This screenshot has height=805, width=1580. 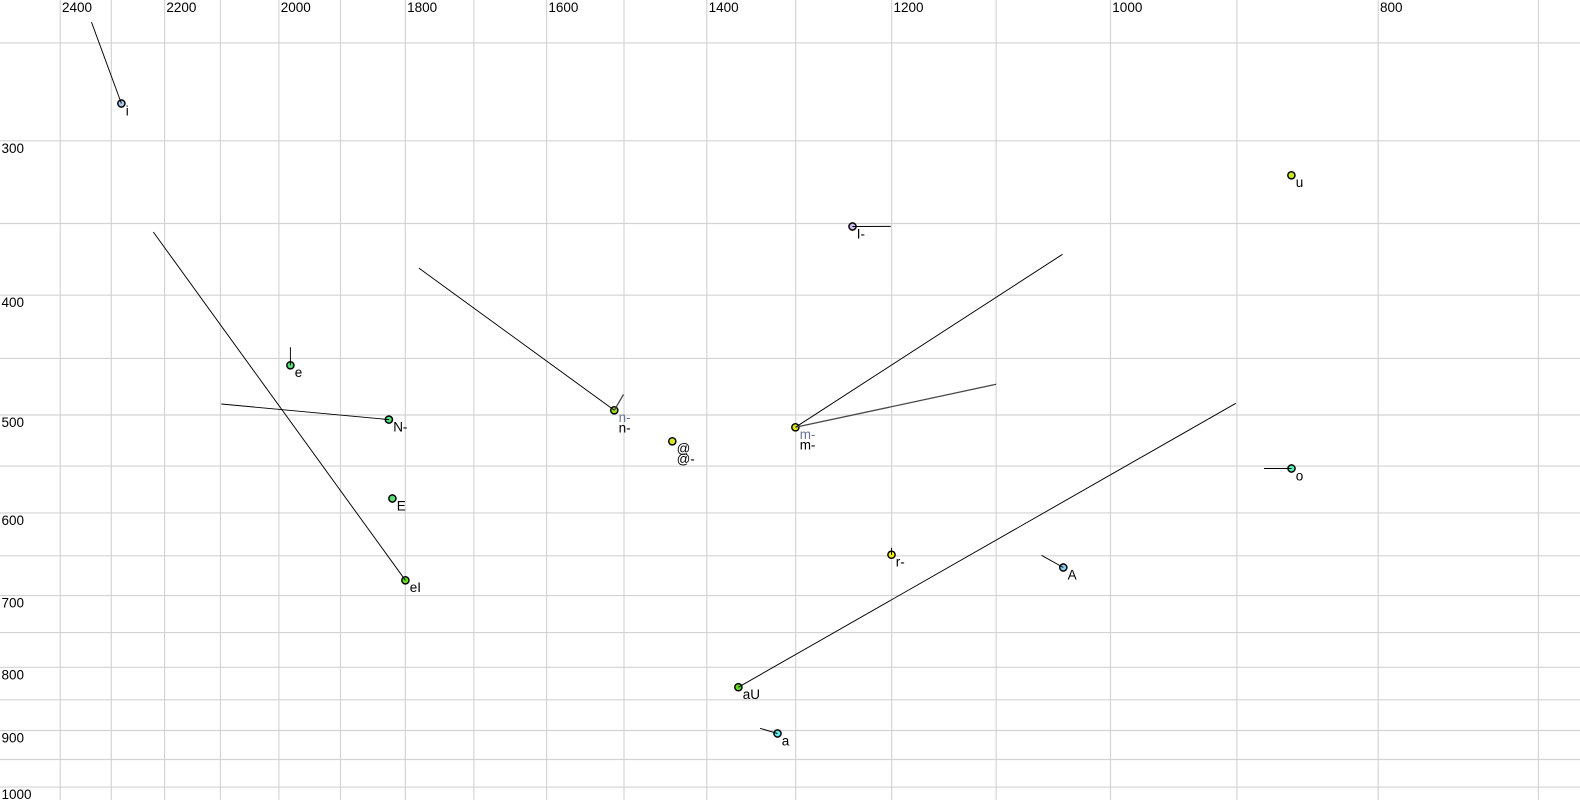 What do you see at coordinates (400, 426) in the screenshot?
I see `svg-text: N-` at bounding box center [400, 426].